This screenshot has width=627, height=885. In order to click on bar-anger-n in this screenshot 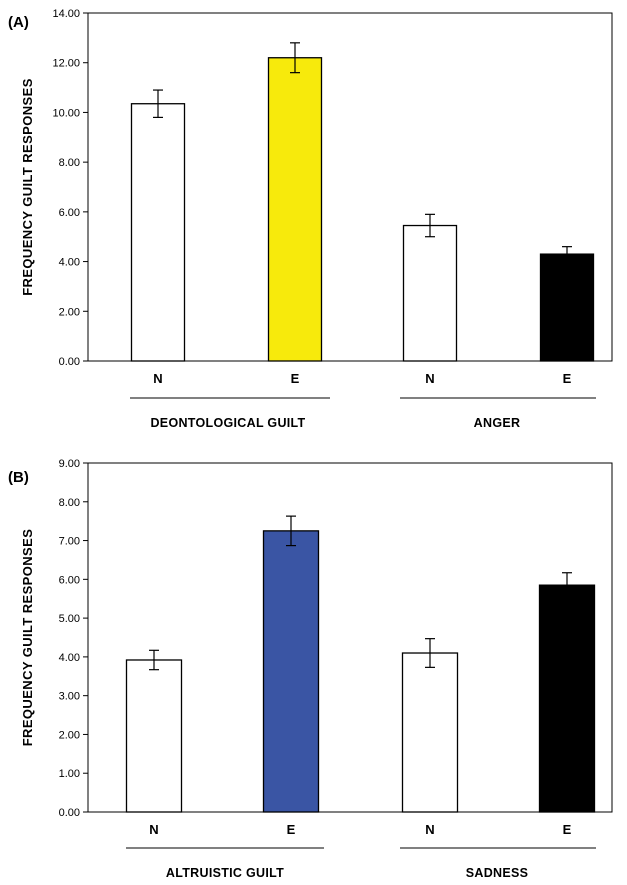, I will do `click(430, 293)`.